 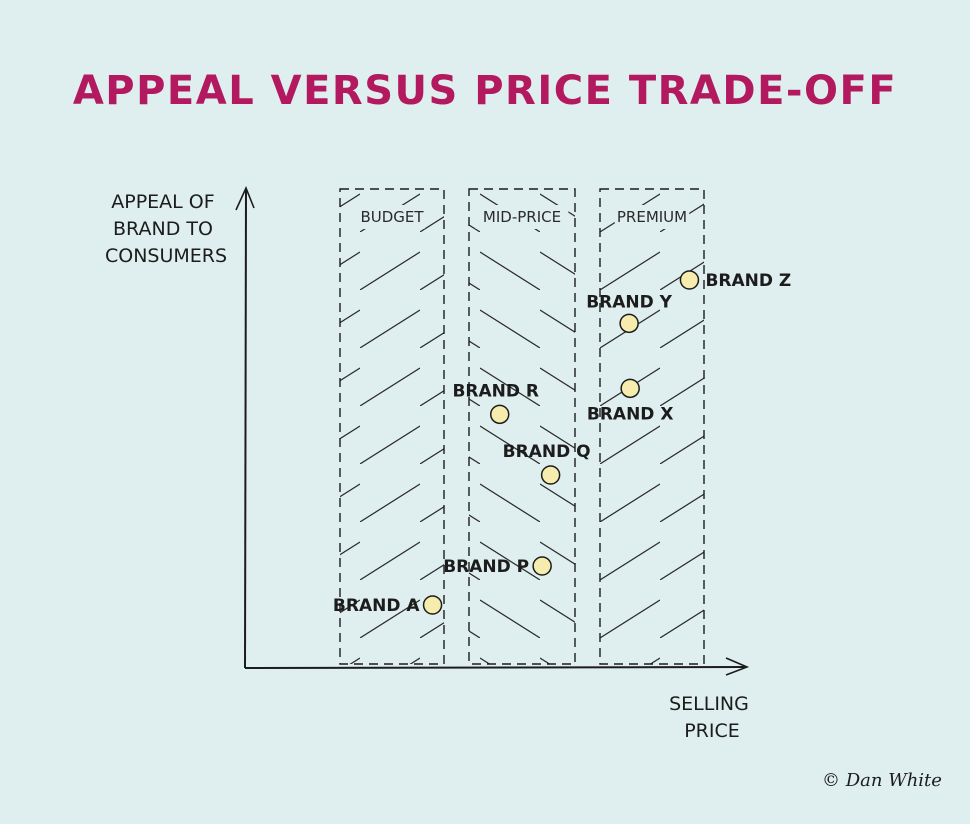 I want to click on band-budget: BUDGET, so click(x=392, y=426).